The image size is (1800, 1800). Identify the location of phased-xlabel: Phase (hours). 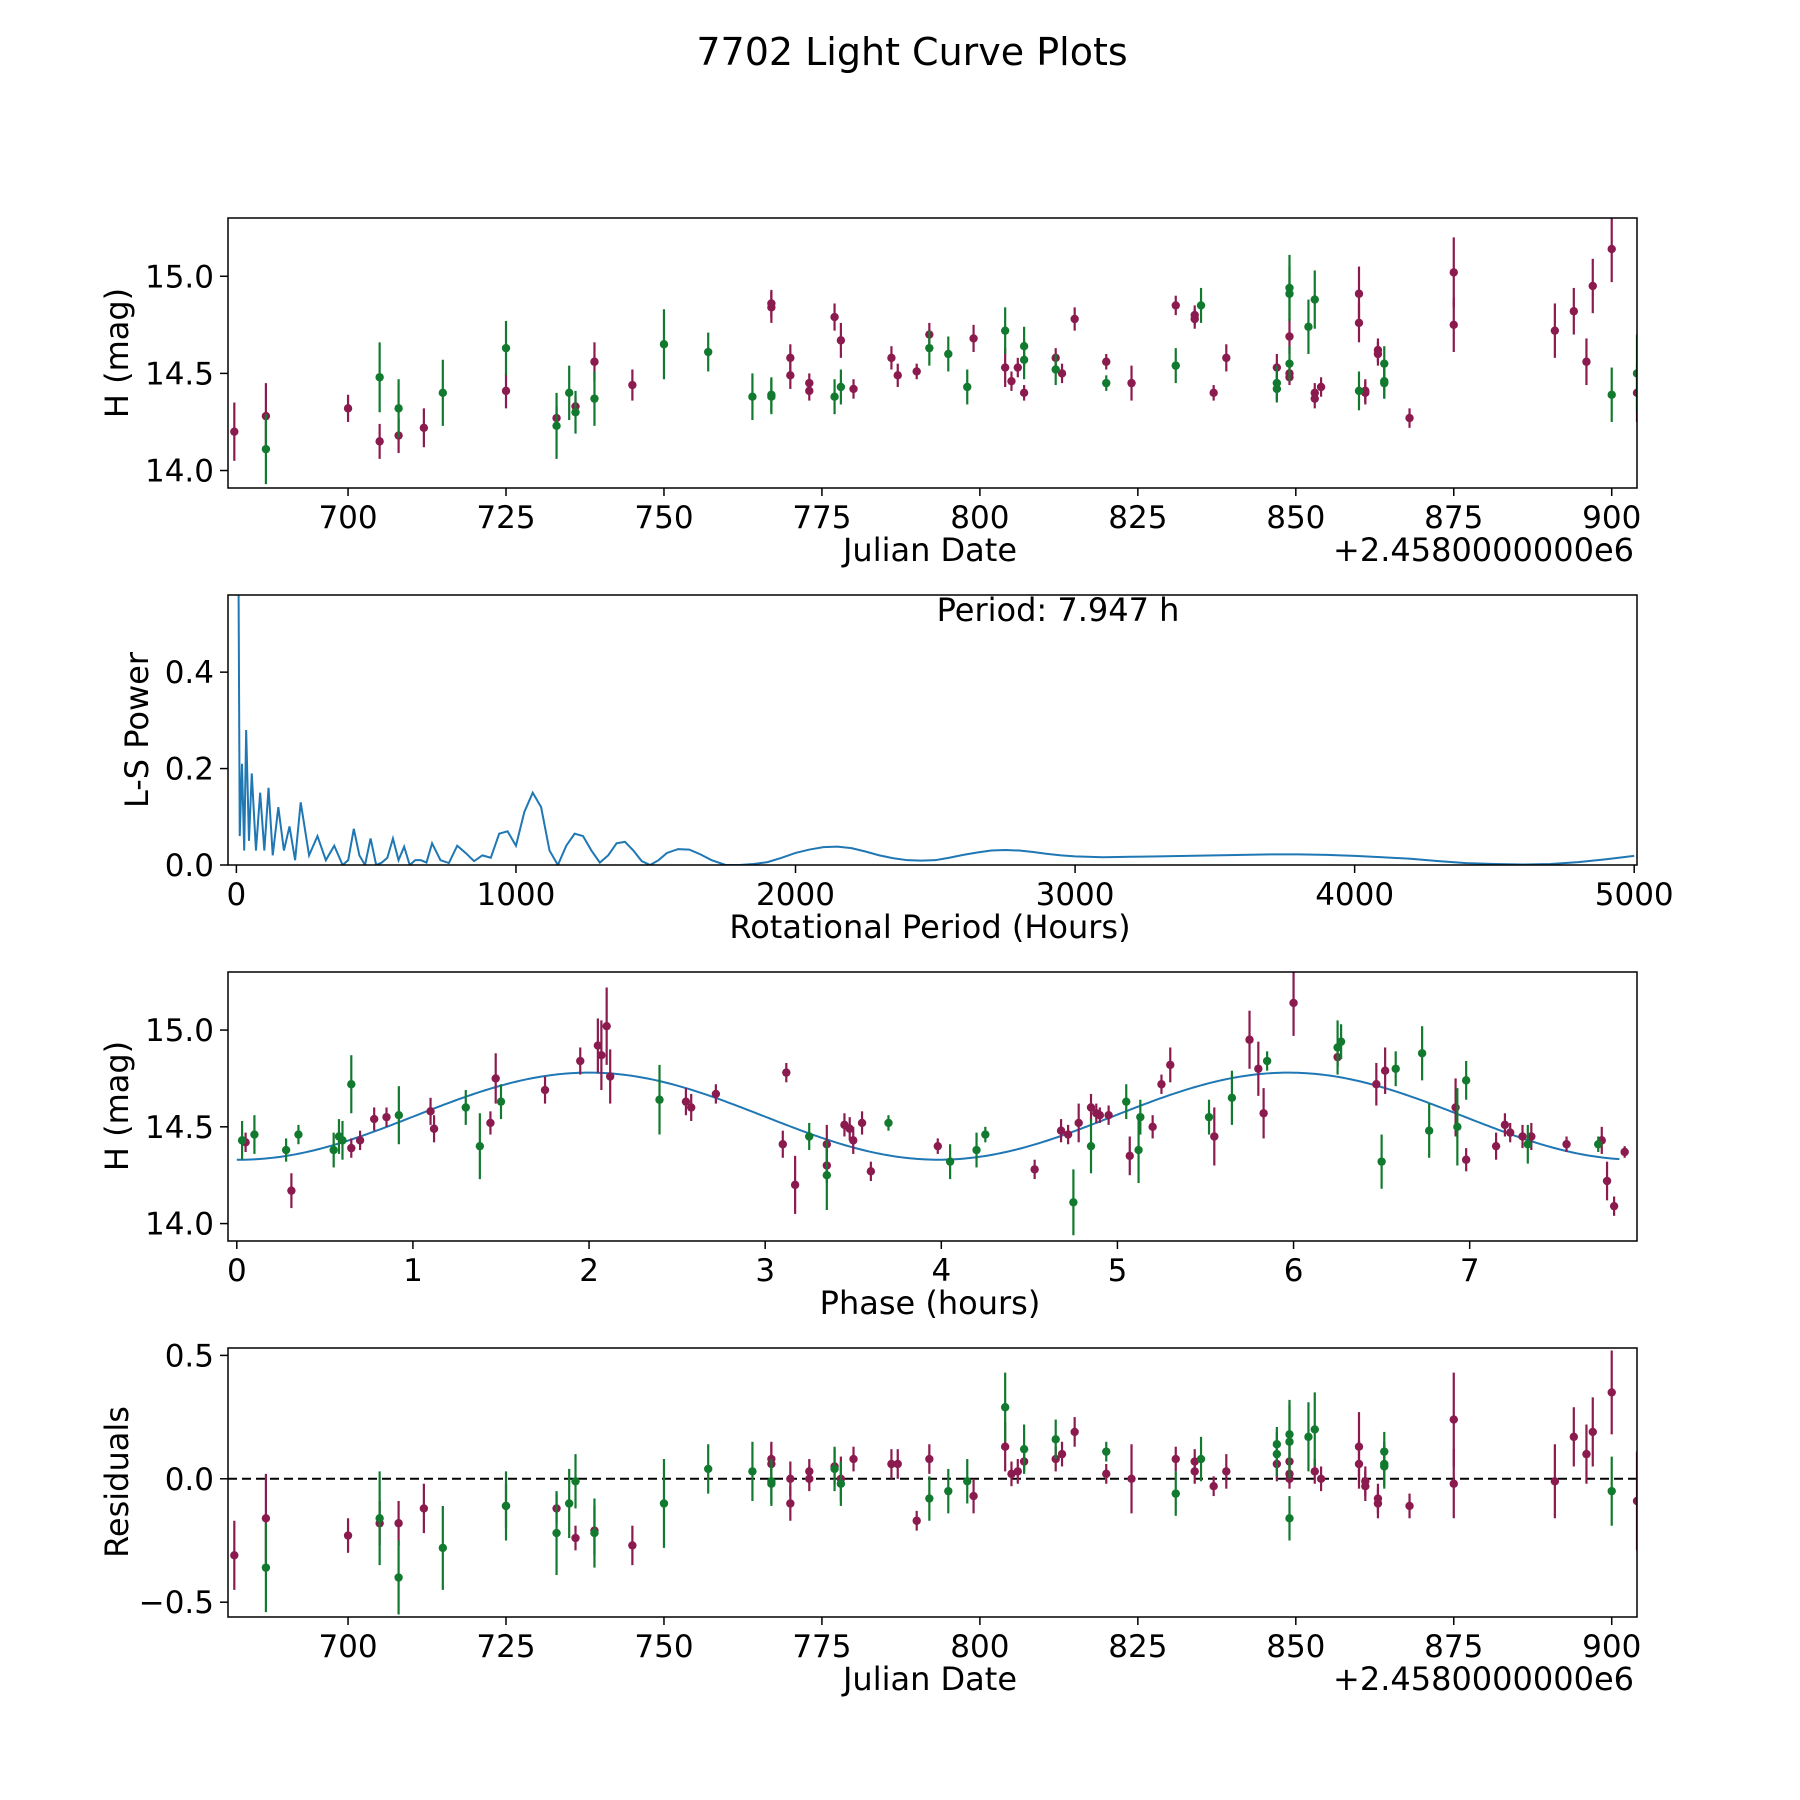
(930, 1303).